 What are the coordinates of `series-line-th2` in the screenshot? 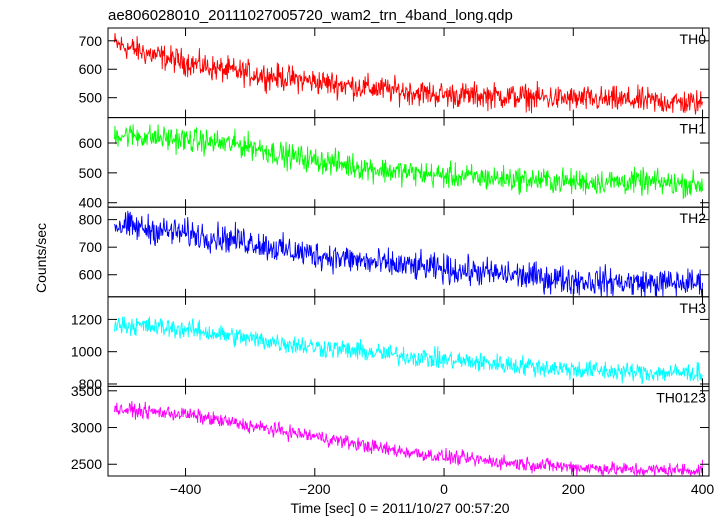 It's located at (408, 253).